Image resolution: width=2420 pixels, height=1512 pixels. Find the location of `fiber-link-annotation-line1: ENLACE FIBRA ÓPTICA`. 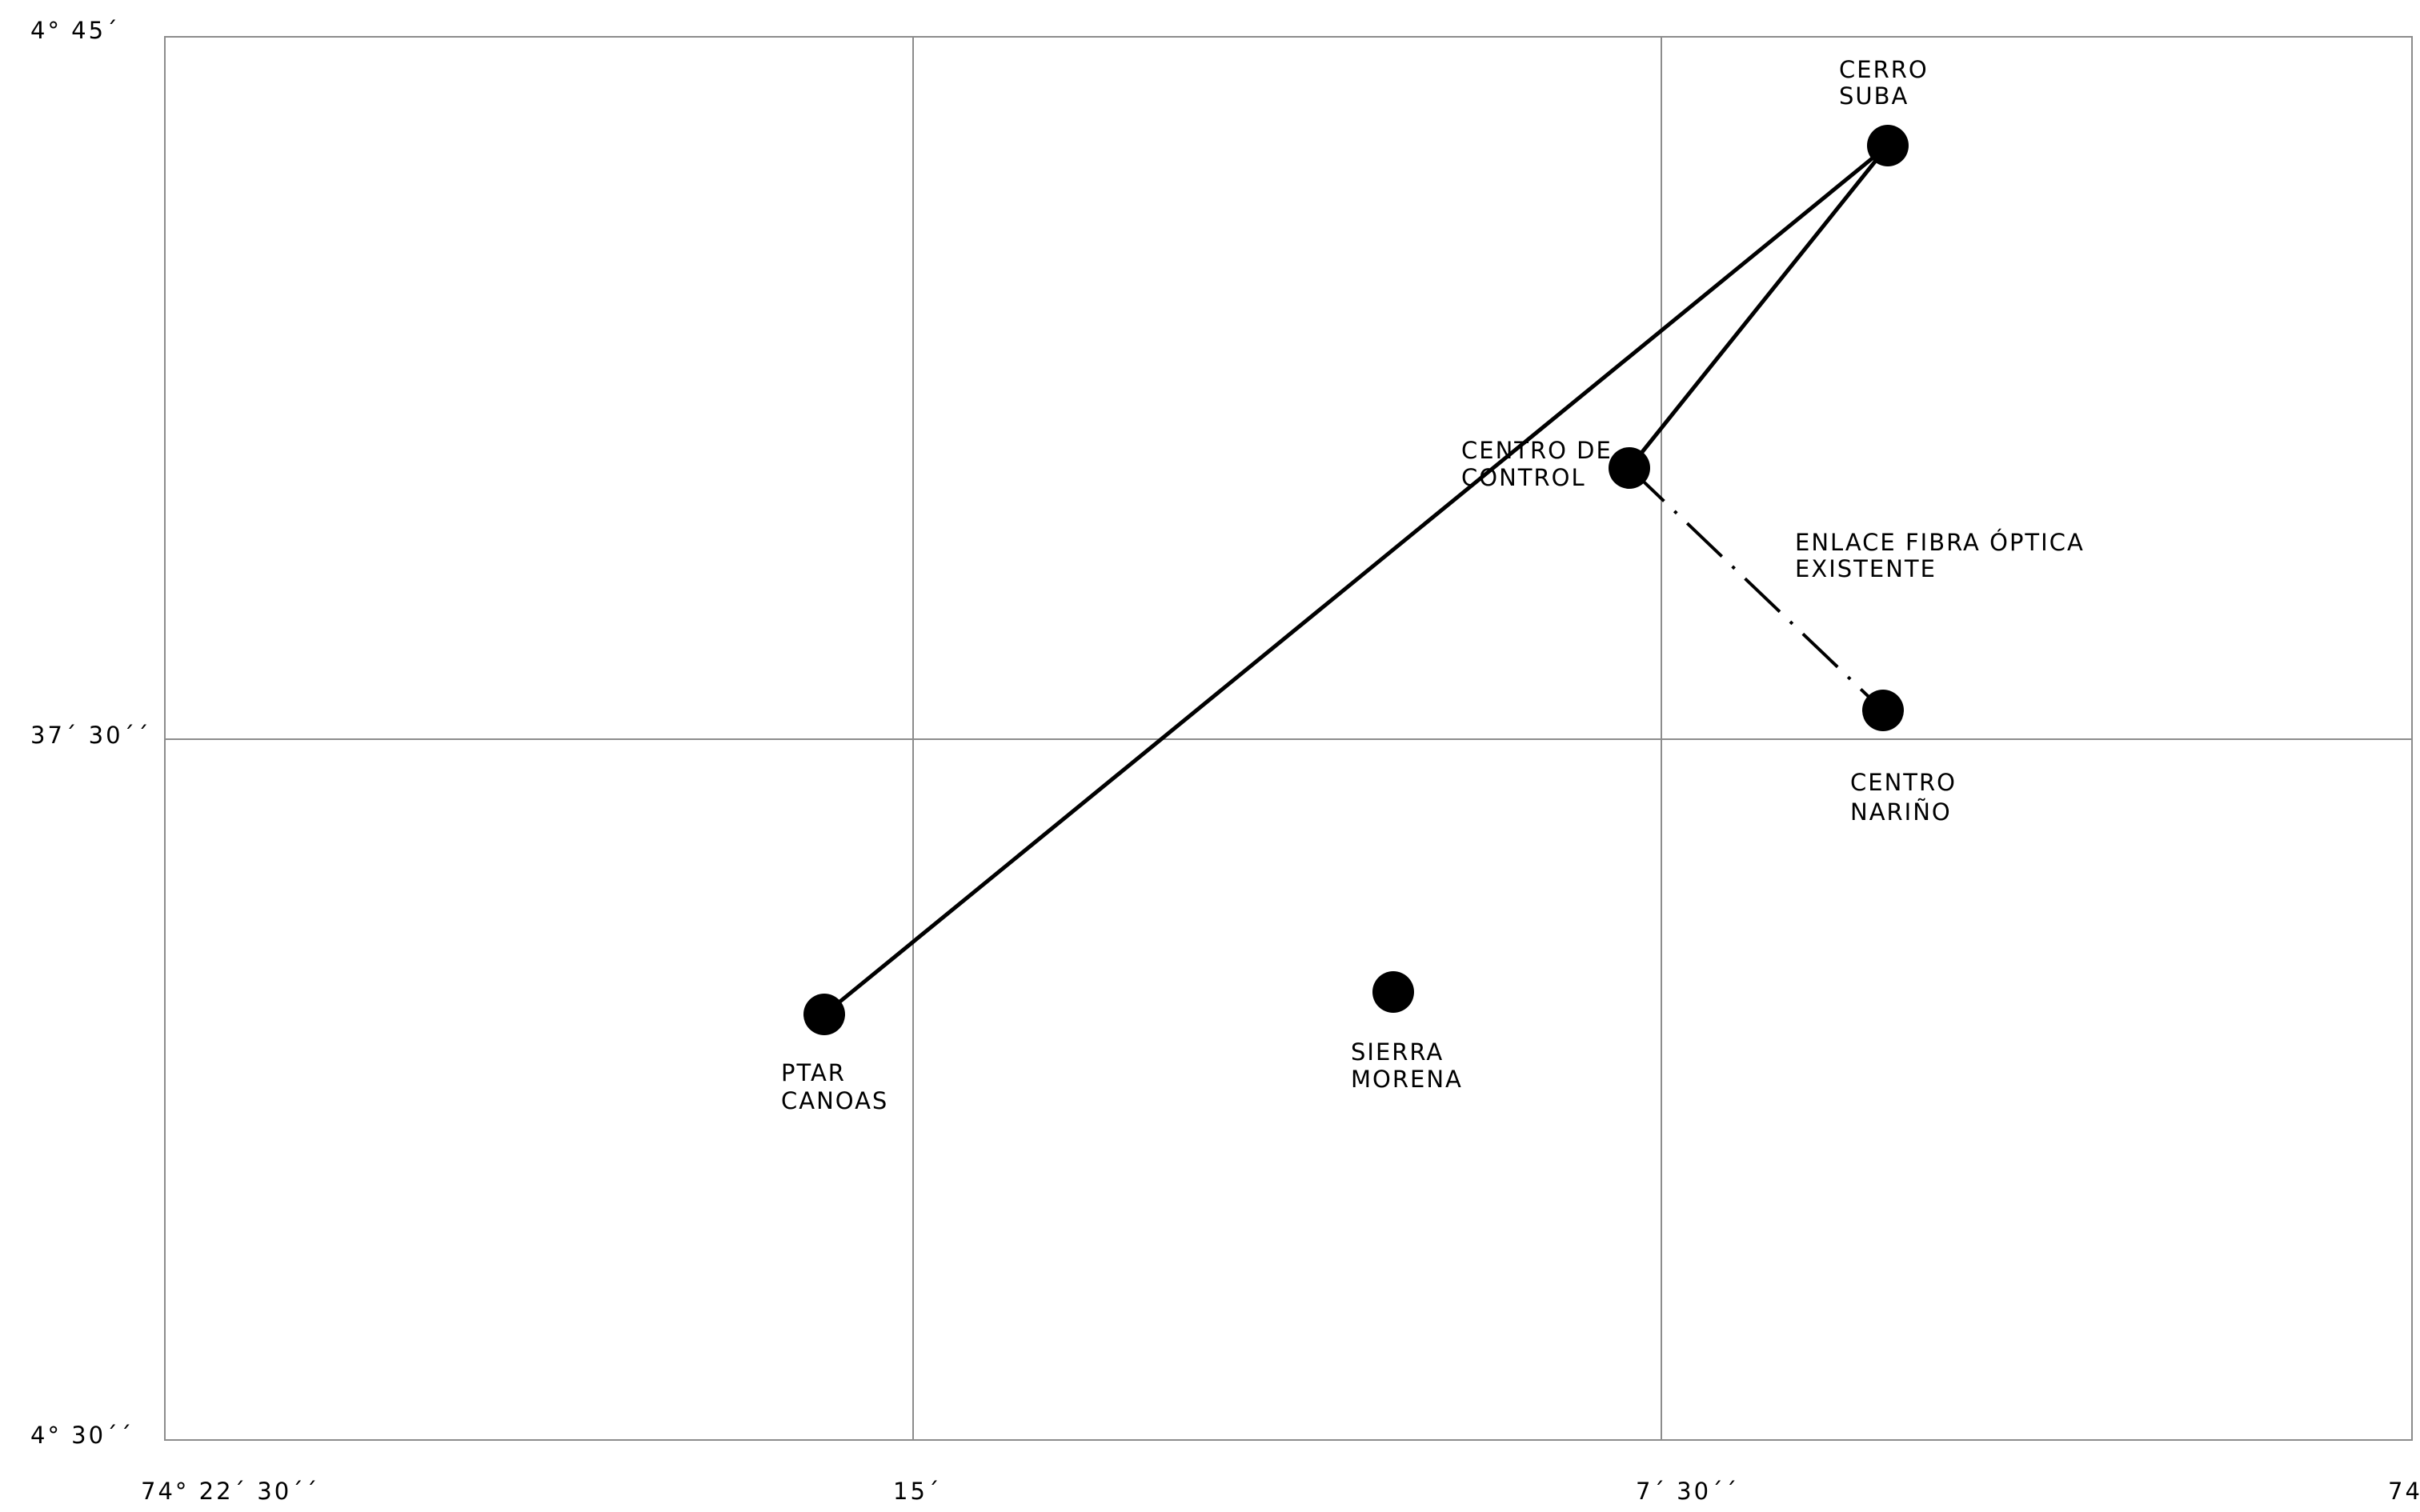

fiber-link-annotation-line1: ENLACE FIBRA ÓPTICA is located at coordinates (1940, 542).